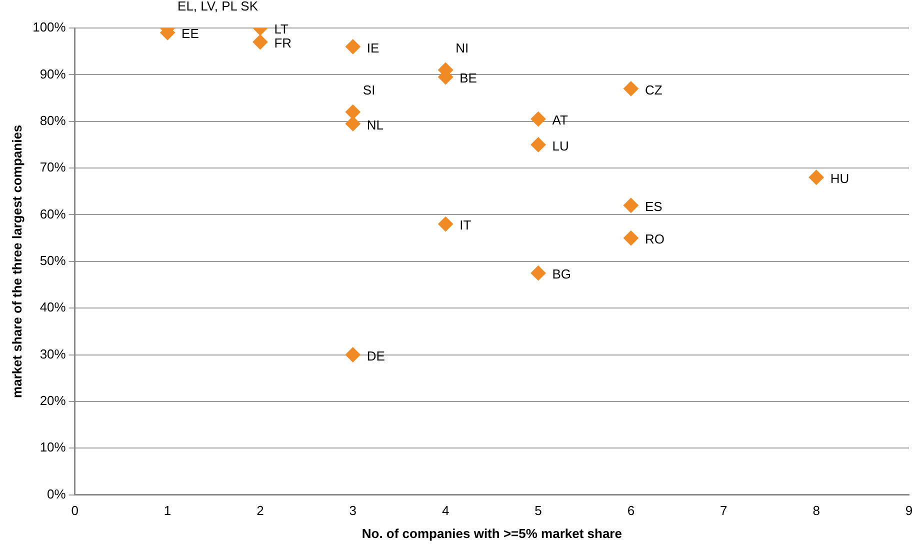 This screenshot has height=550, width=923. Describe the element at coordinates (53, 447) in the screenshot. I see `y-tick-label: 10%` at that location.